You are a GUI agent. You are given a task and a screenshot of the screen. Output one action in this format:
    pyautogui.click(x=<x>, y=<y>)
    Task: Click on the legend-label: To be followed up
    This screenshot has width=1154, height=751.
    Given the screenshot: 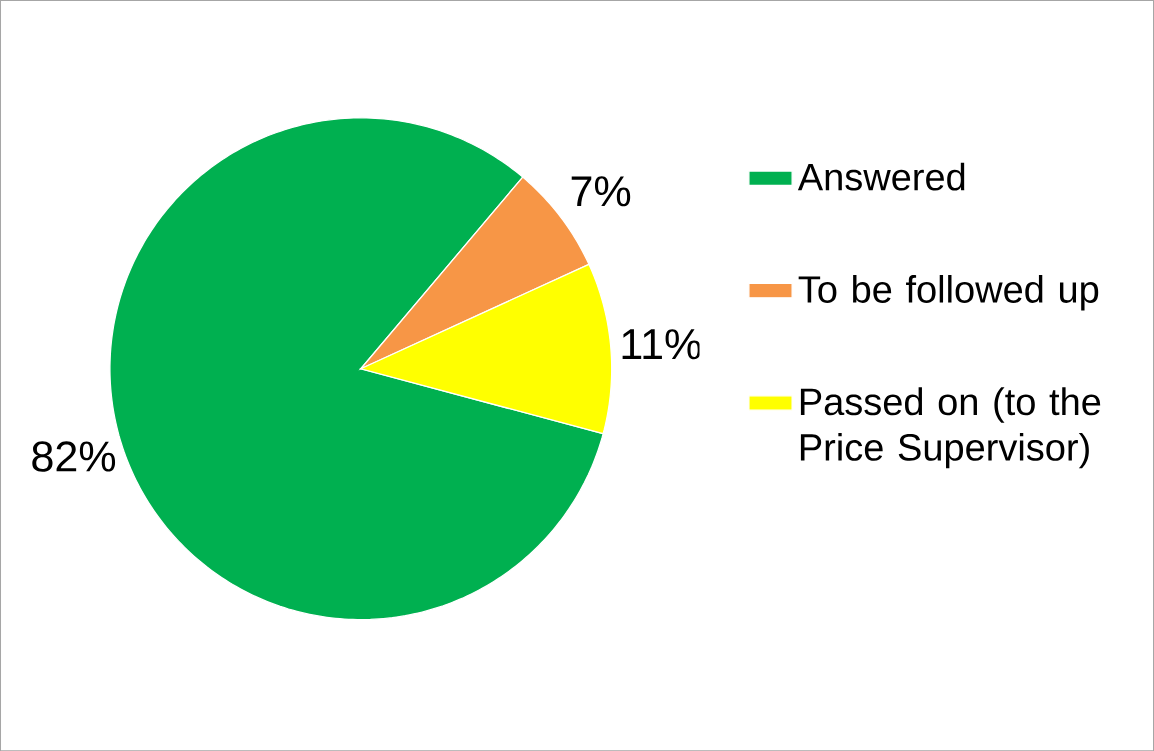 What is the action you would take?
    pyautogui.click(x=948, y=292)
    